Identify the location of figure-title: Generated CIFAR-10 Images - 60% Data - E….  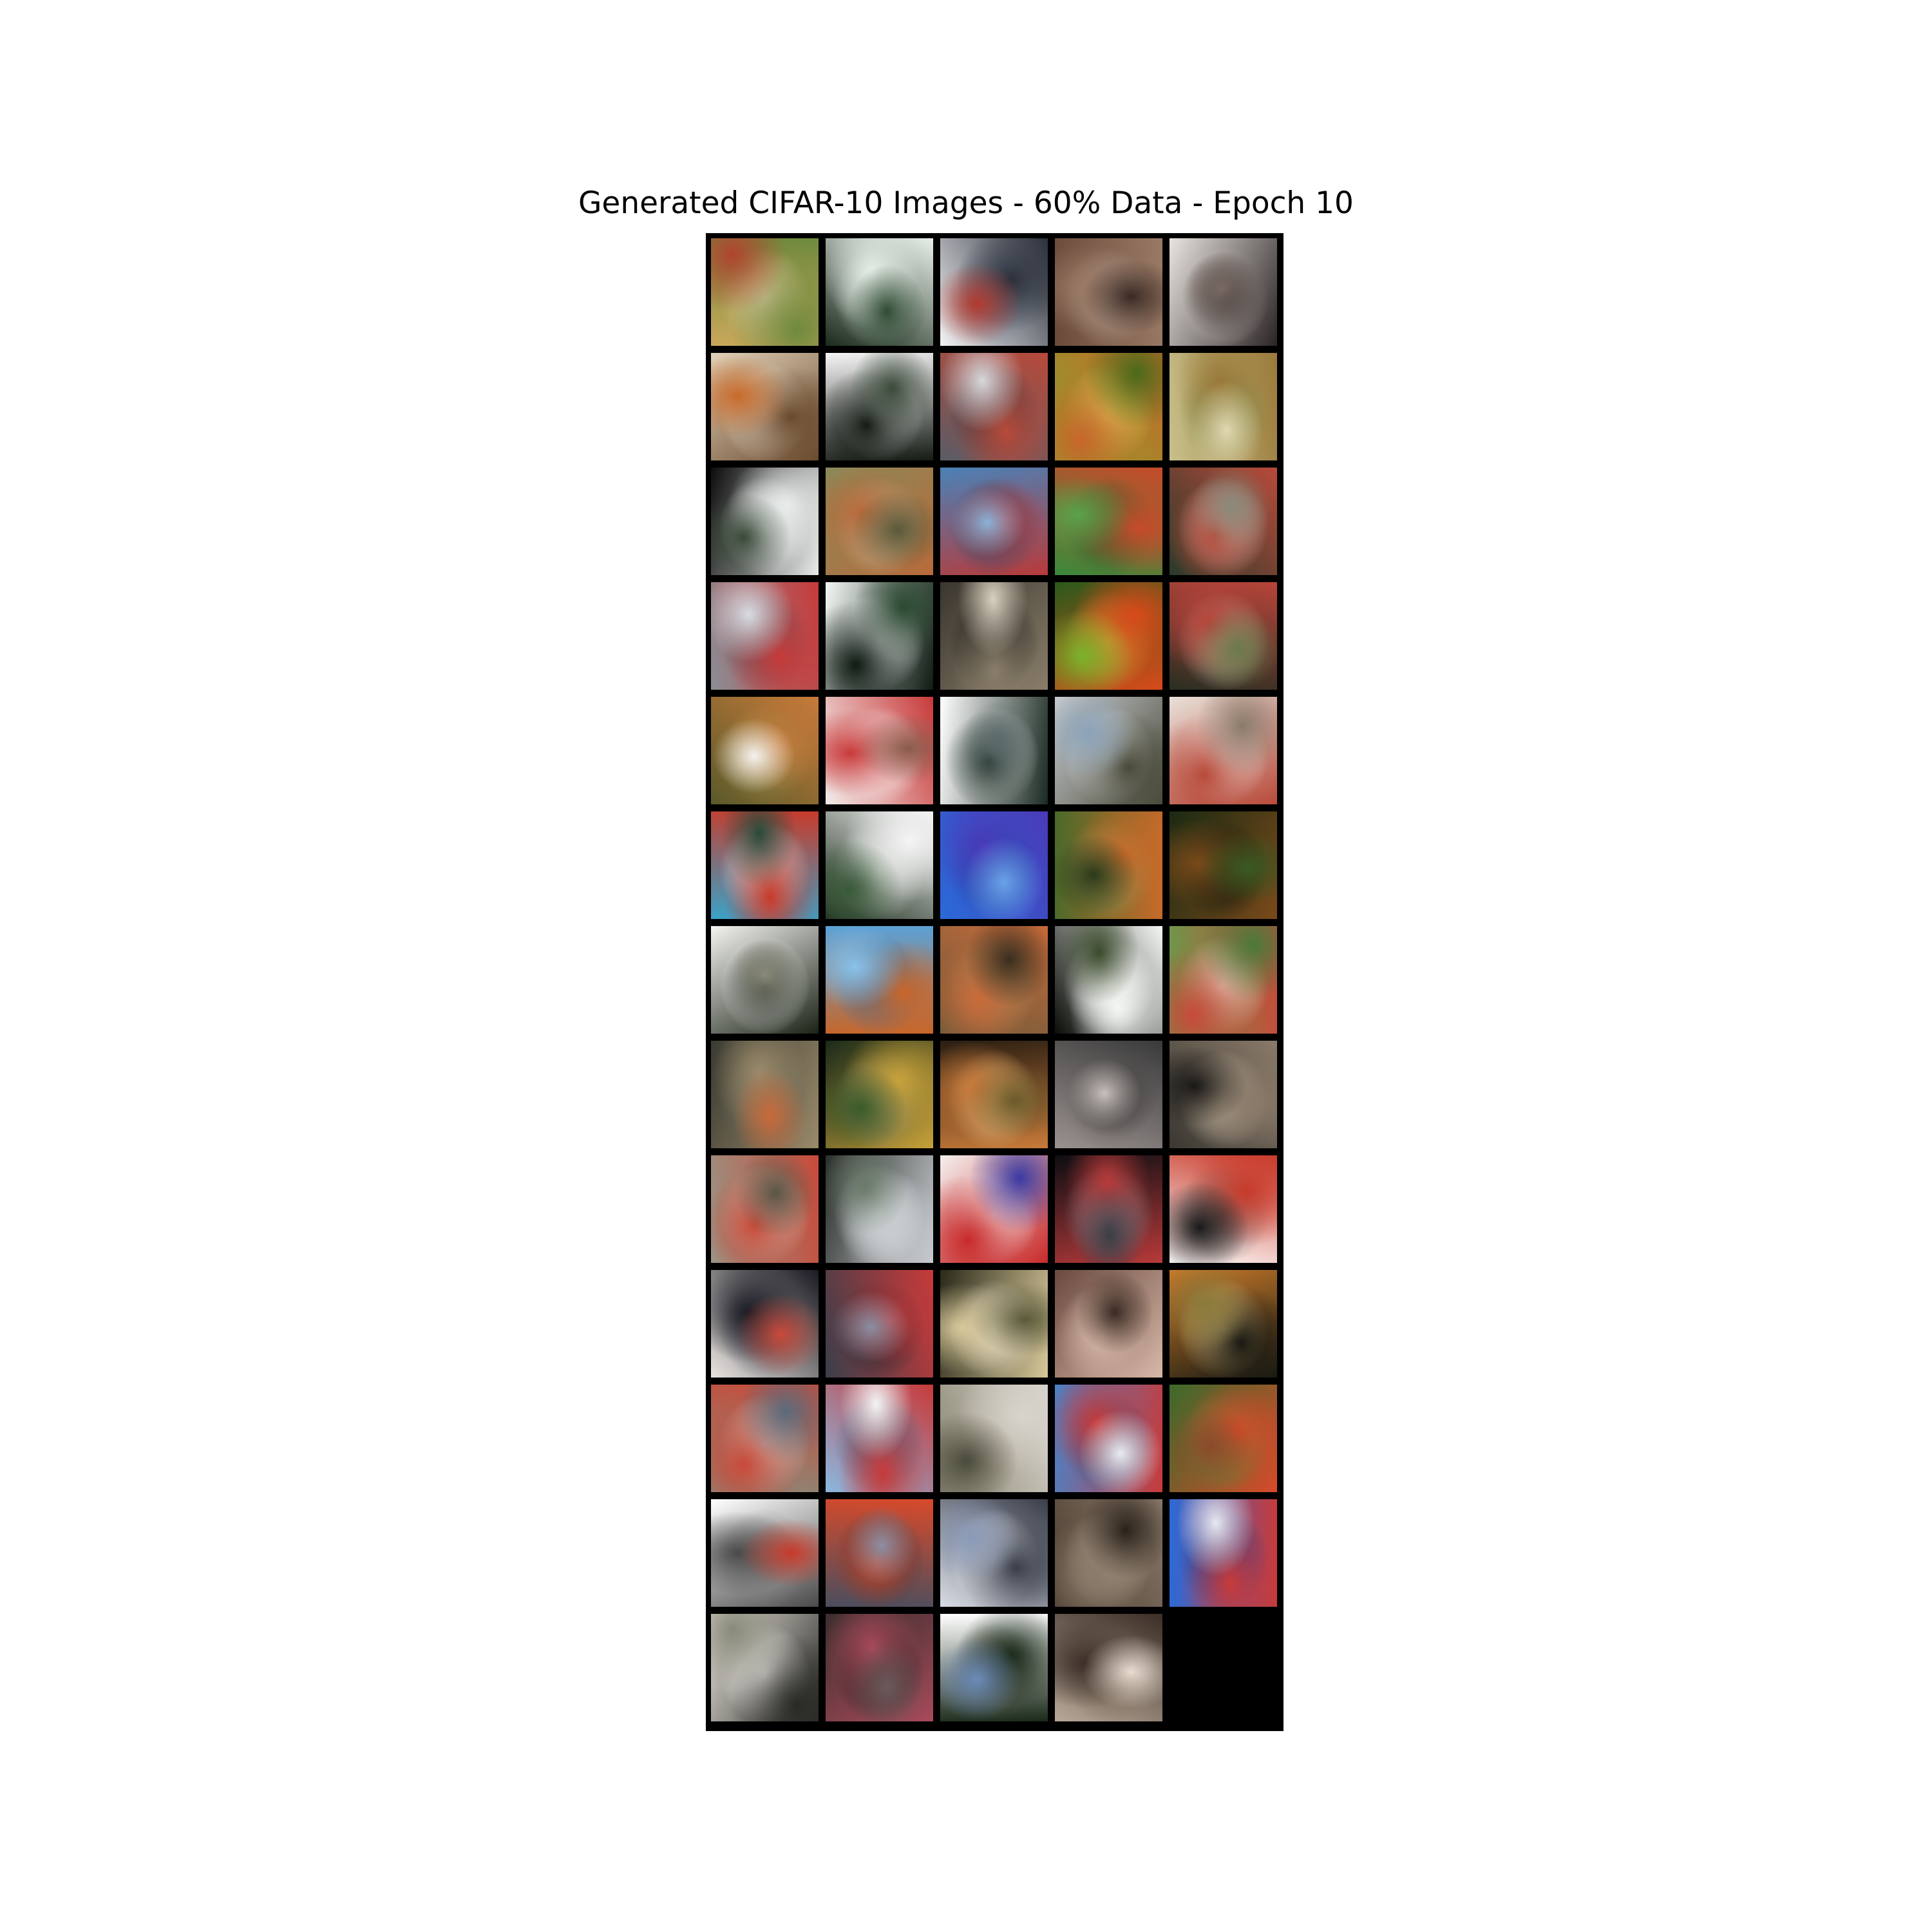
(966, 203).